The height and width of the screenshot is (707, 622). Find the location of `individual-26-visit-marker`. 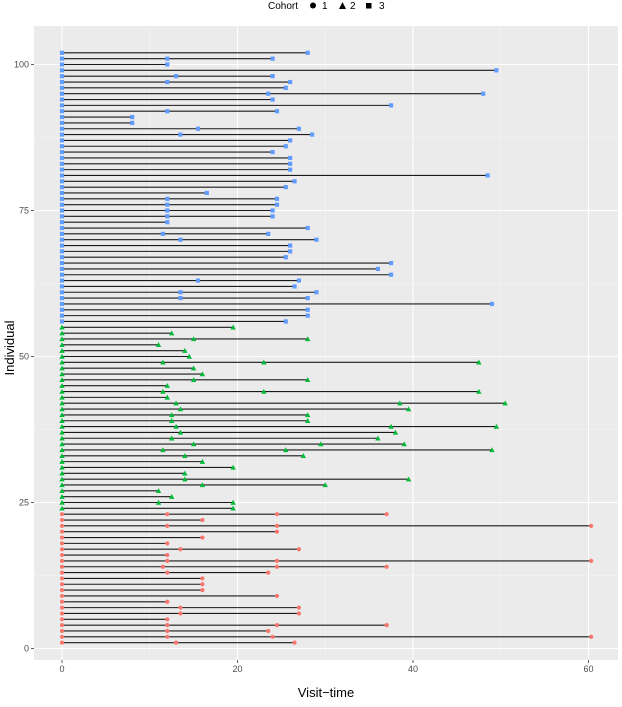

individual-26-visit-marker is located at coordinates (62, 496).